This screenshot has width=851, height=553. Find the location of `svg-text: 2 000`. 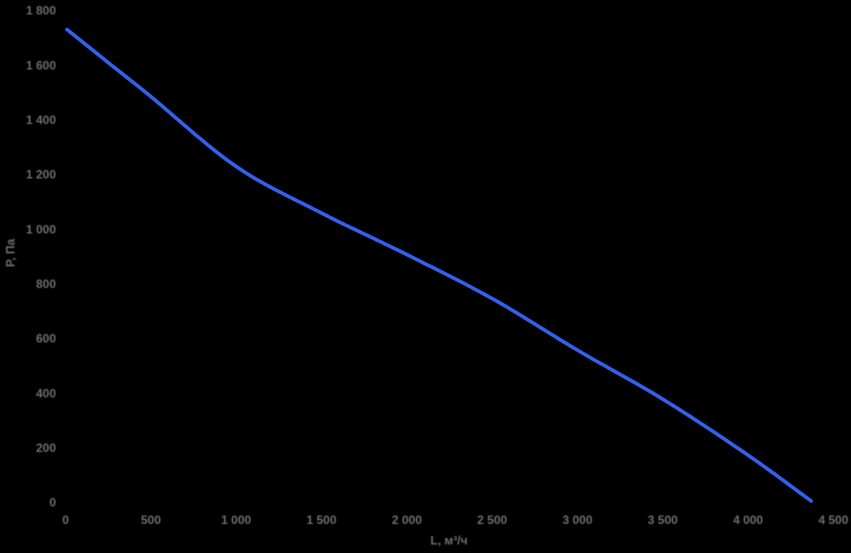

svg-text: 2 000 is located at coordinates (407, 520).